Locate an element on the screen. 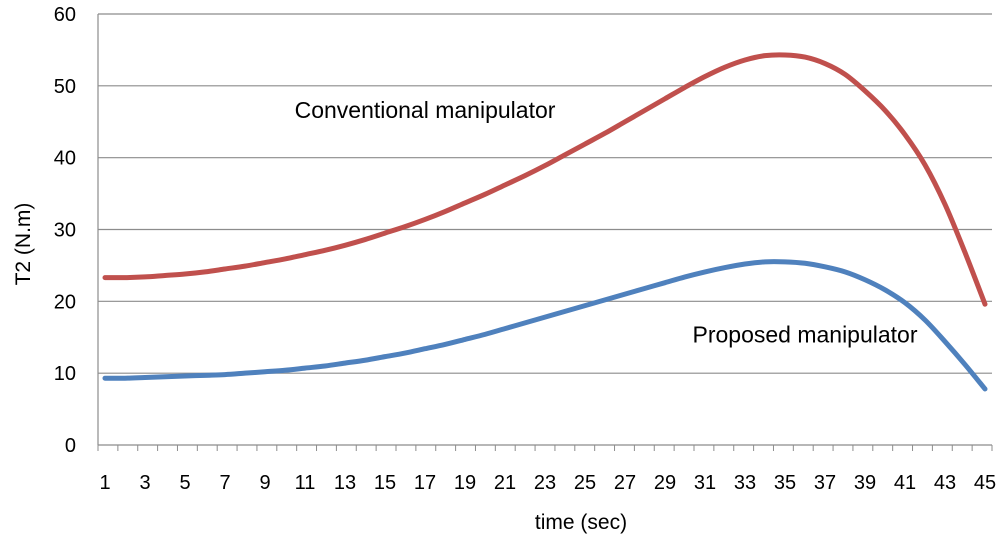 The height and width of the screenshot is (541, 1000). x-tick-label: 19 is located at coordinates (465, 483).